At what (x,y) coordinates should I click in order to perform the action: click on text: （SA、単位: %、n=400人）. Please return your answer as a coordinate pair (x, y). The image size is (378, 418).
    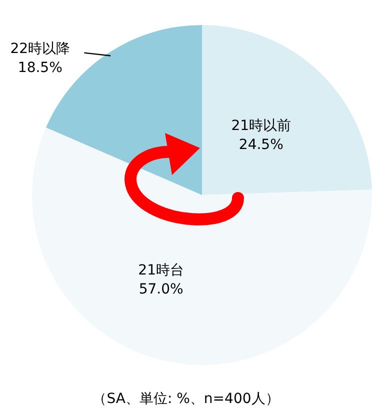
    Looking at the image, I should click on (186, 399).